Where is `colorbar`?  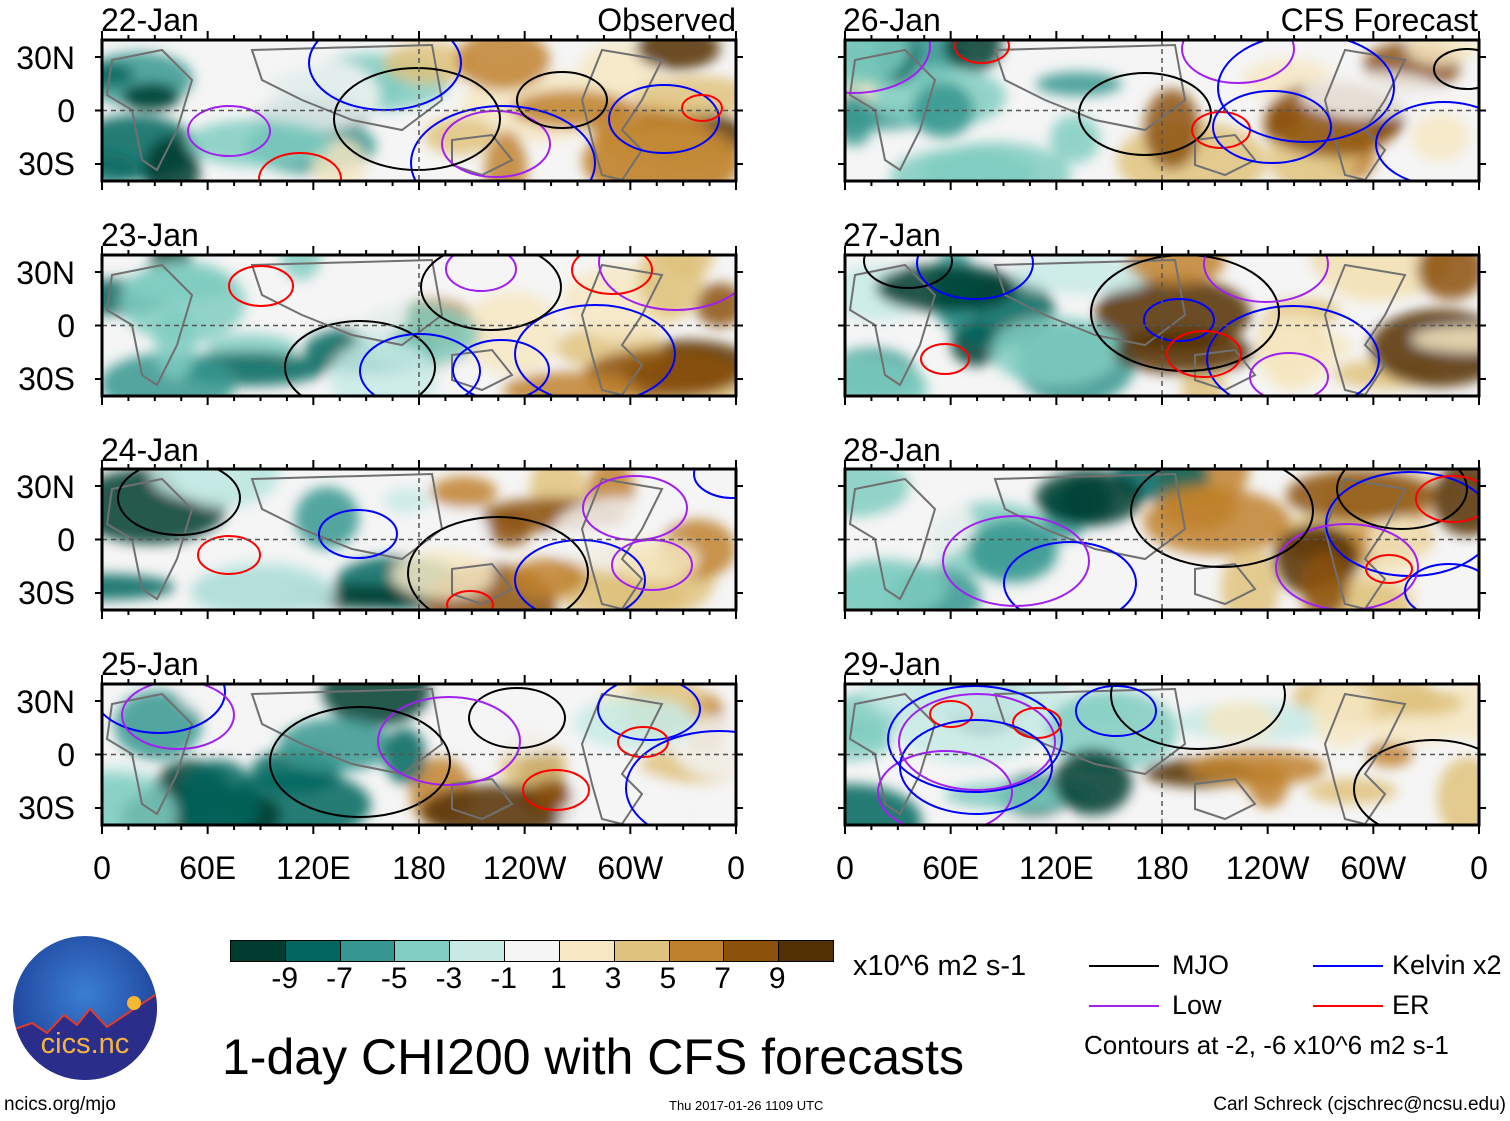
colorbar is located at coordinates (532, 951).